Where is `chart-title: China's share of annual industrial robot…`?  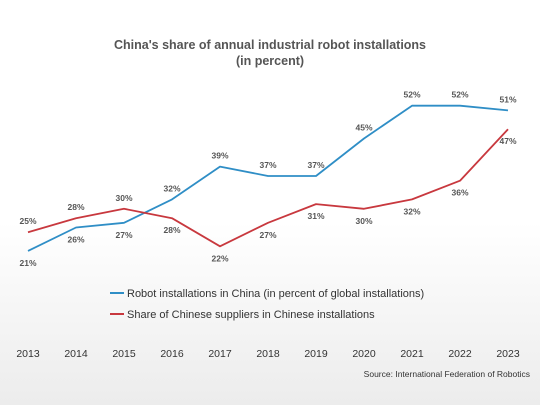
chart-title: China's share of annual industrial robot… is located at coordinates (270, 53).